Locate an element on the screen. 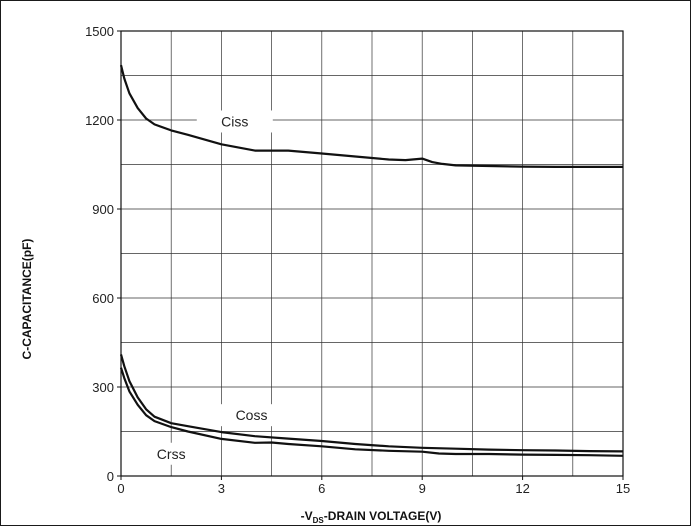 This screenshot has height=527, width=691. series-line-coss is located at coordinates (371, 403).